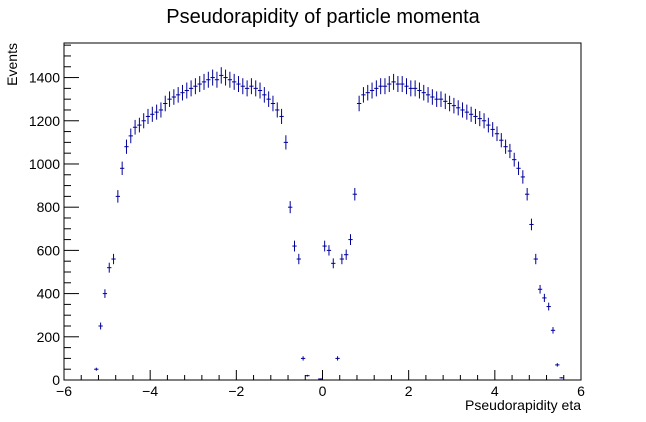 This screenshot has height=422, width=646. I want to click on x-tick-label: −4, so click(150, 391).